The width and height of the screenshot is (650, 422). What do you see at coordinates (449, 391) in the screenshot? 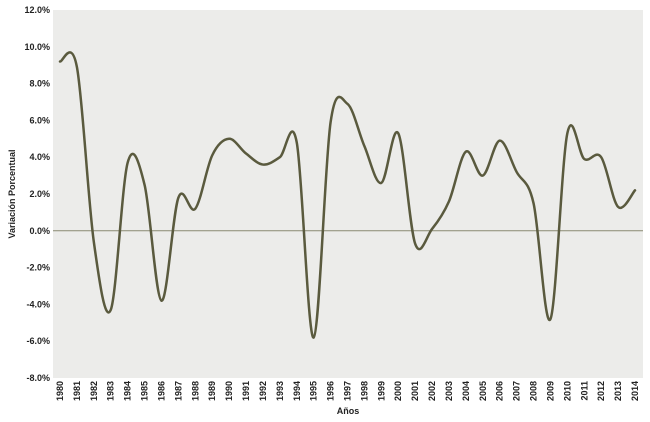
I see `x-tick-label: 2003` at bounding box center [449, 391].